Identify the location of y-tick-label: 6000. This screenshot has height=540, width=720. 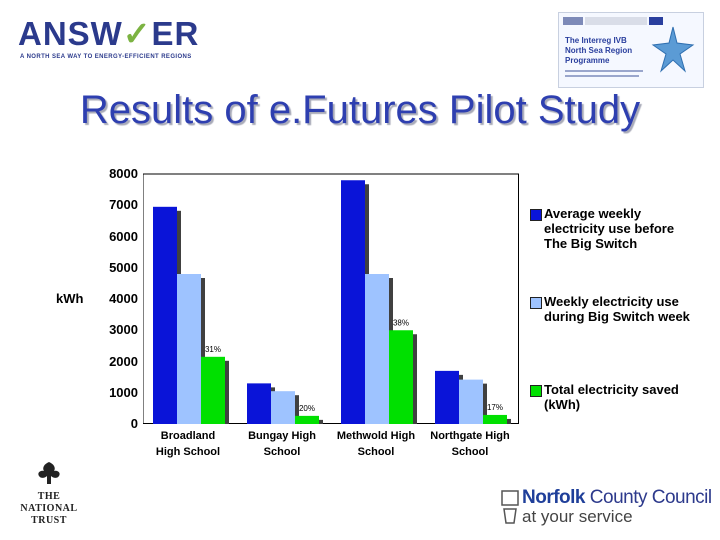
(123, 236).